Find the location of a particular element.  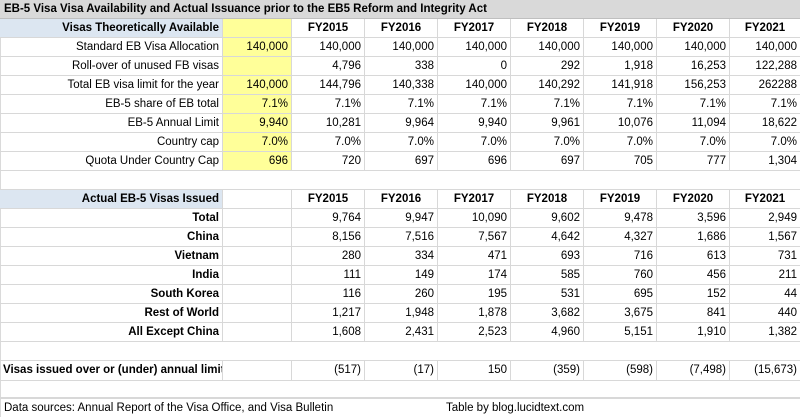

actual-row: India 111 149 174 585 760 456 211 is located at coordinates (400, 275).